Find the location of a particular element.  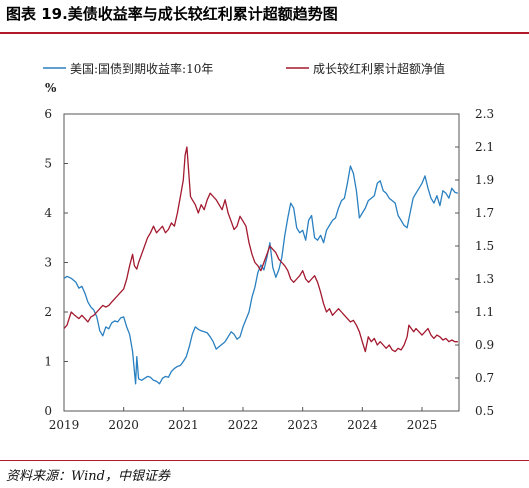

right-axis-tick-label: 1.7 is located at coordinates (484, 213).